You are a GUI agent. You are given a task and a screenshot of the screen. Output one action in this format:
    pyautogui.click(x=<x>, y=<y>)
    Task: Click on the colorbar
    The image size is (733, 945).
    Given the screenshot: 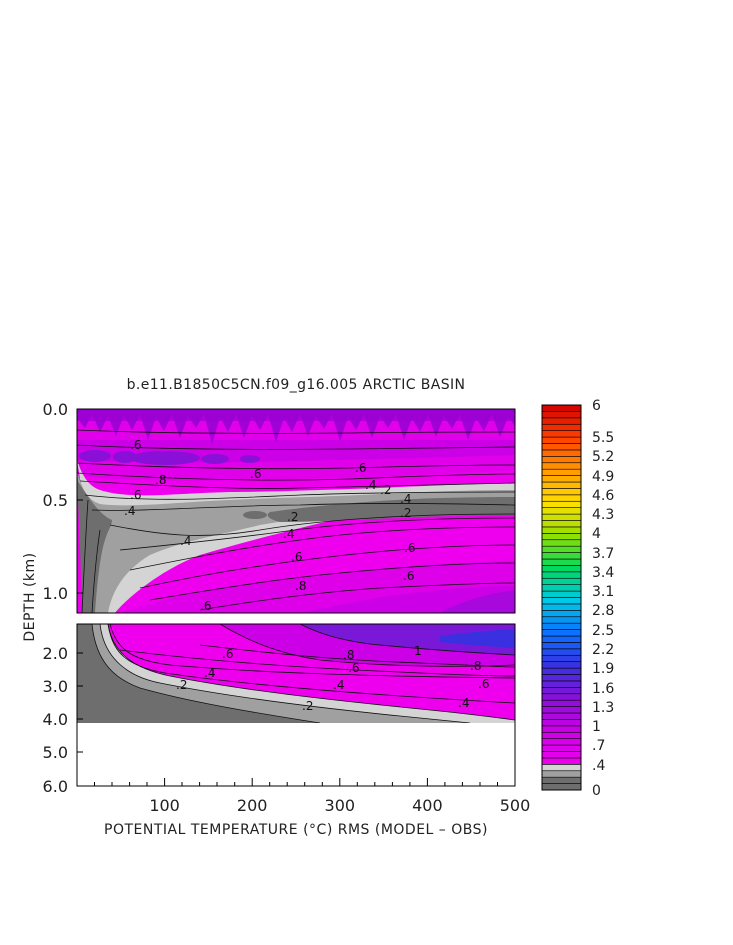 What is the action you would take?
    pyautogui.click(x=561, y=597)
    